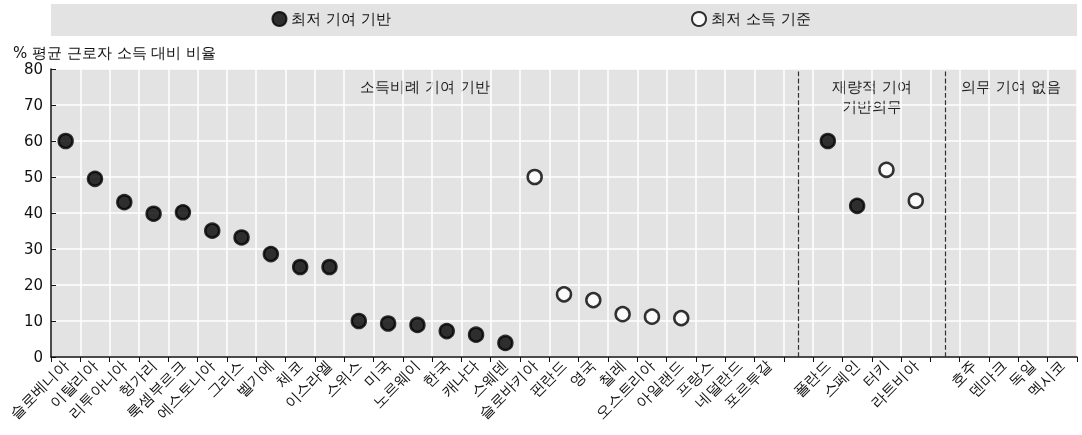  I want to click on annotation: 재량적 기여 기반의무, so click(871, 97).